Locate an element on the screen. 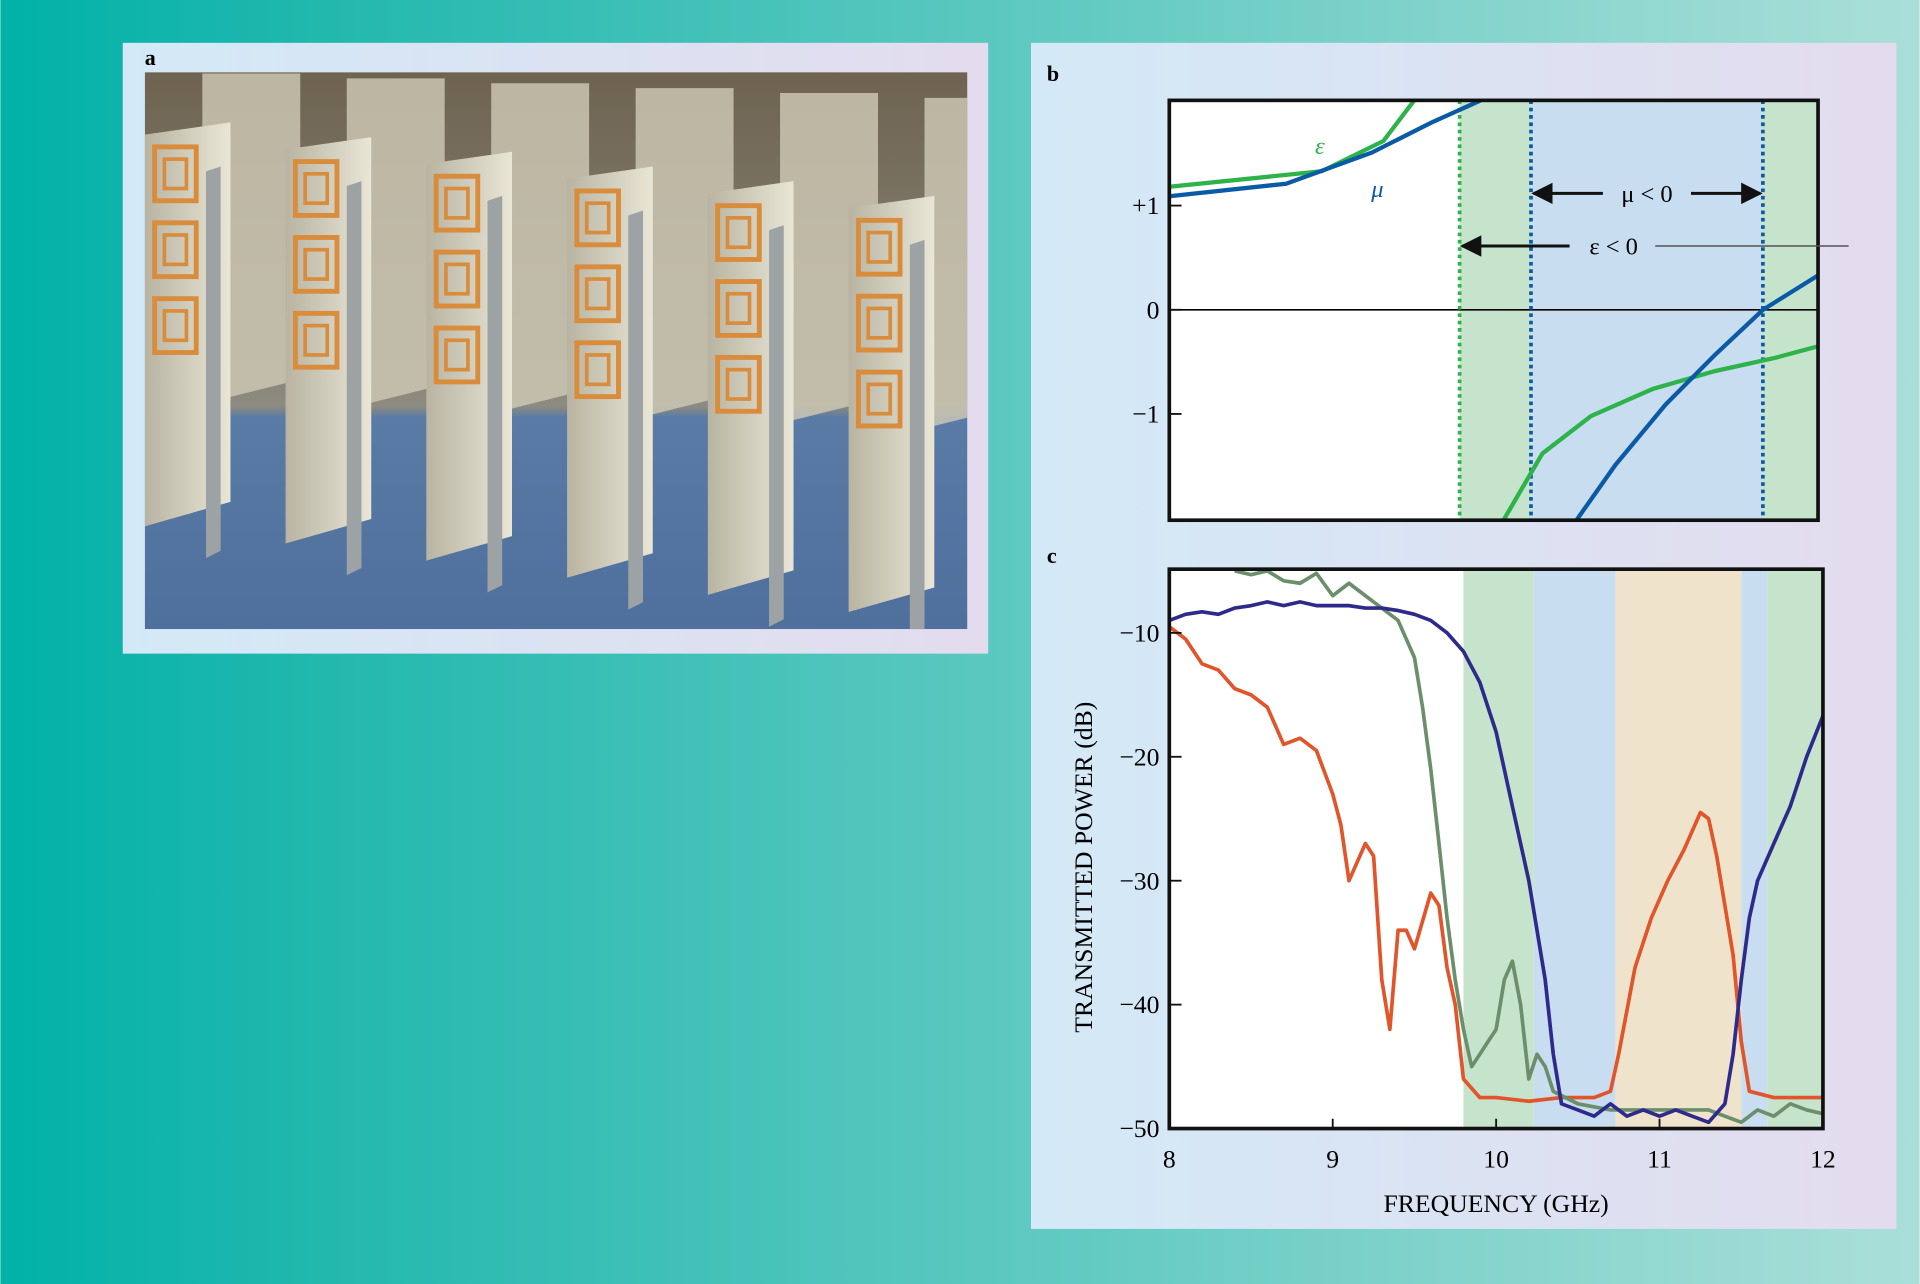  x-tick-label: 9 is located at coordinates (1332, 1159).